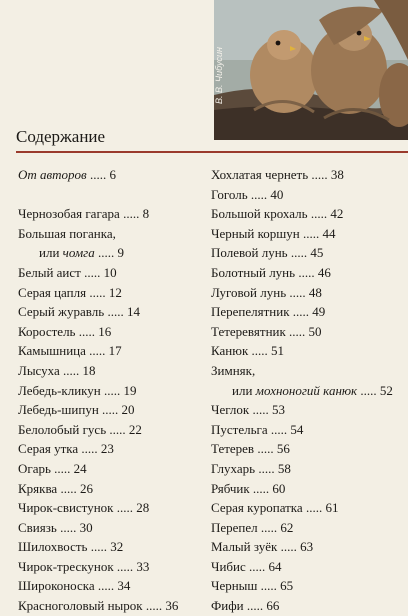 This screenshot has width=408, height=616. I want to click on toc-entry-title: Зимняк,, so click(233, 370).